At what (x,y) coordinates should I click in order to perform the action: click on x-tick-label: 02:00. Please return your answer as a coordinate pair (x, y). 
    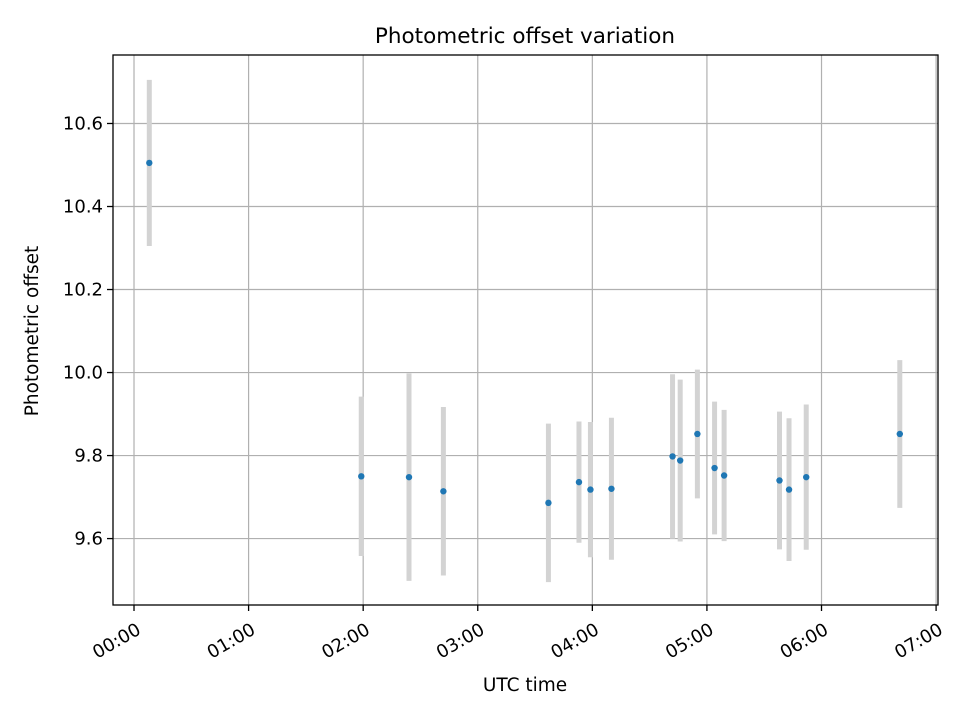
    Looking at the image, I should click on (345, 641).